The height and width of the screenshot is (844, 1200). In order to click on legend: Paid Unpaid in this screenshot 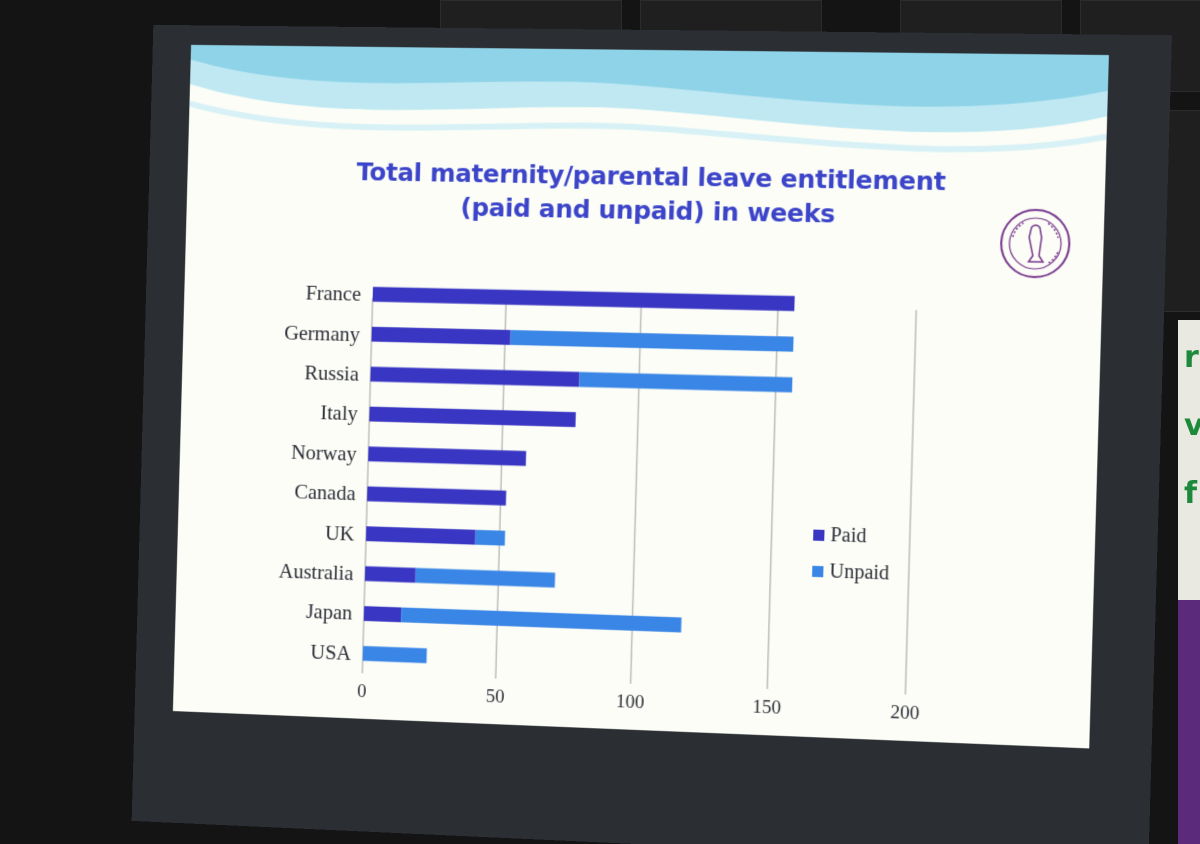, I will do `click(851, 553)`.